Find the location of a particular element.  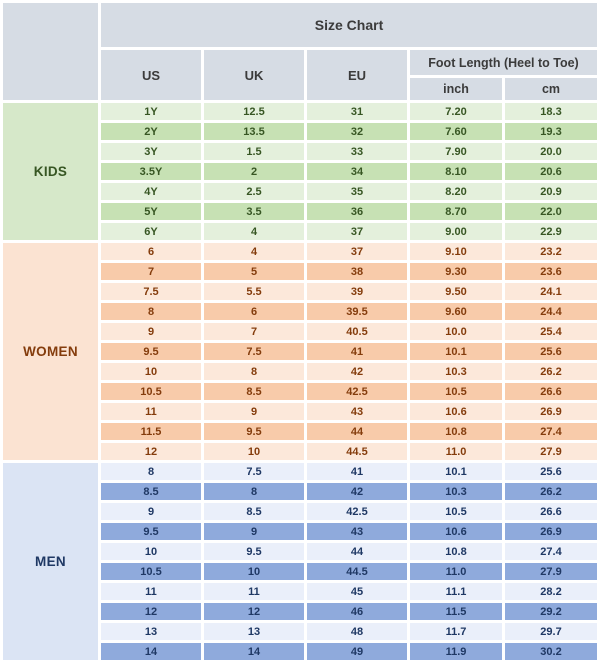

table-row: 3.5Y 2 34 8.10 20.6 is located at coordinates (300, 171).